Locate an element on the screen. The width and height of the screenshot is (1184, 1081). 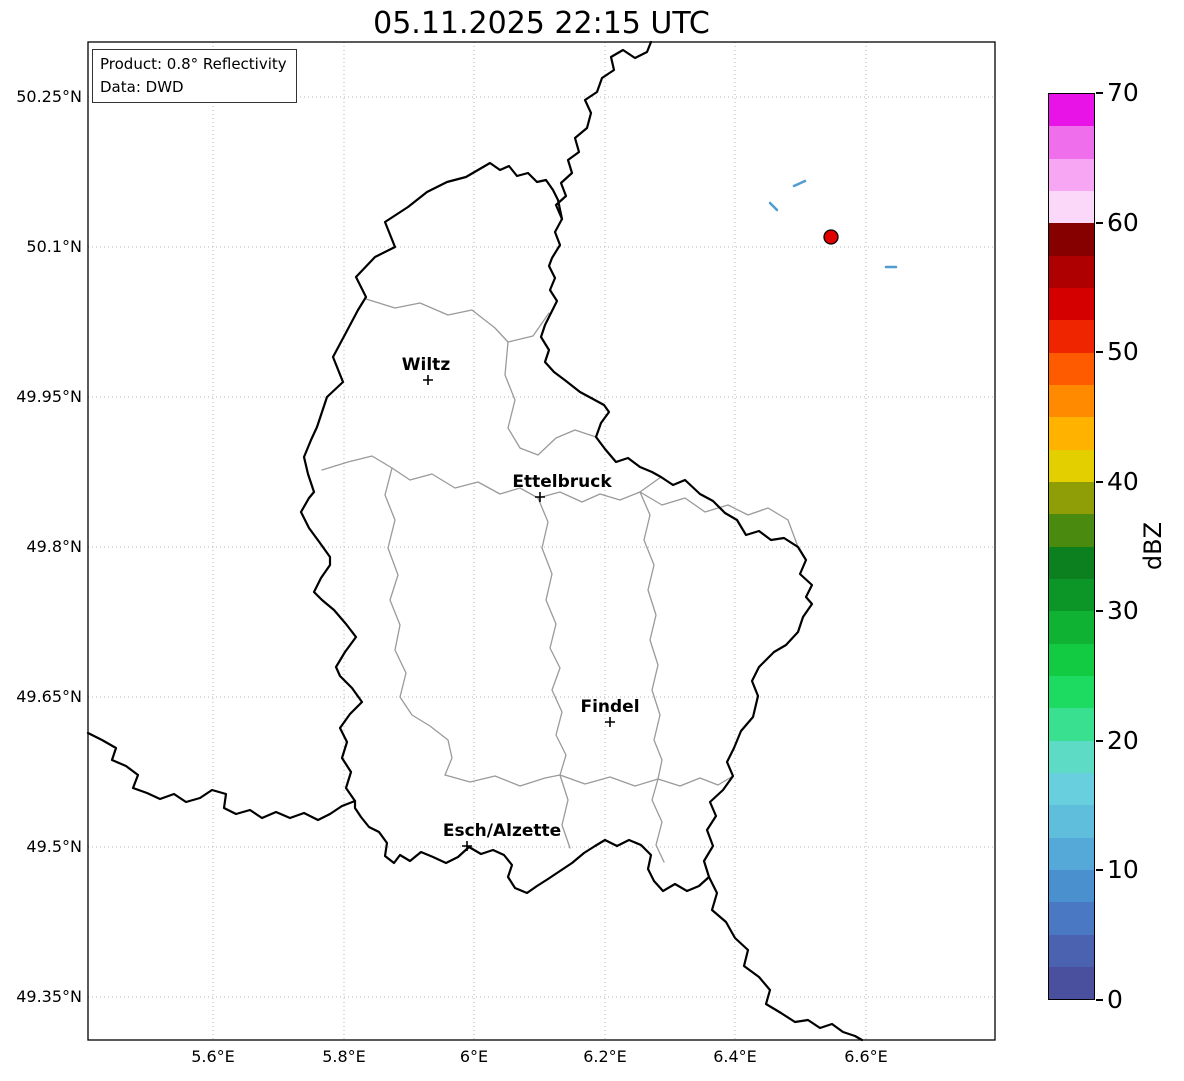
lon-tick-label: 6°E is located at coordinates (474, 1056).